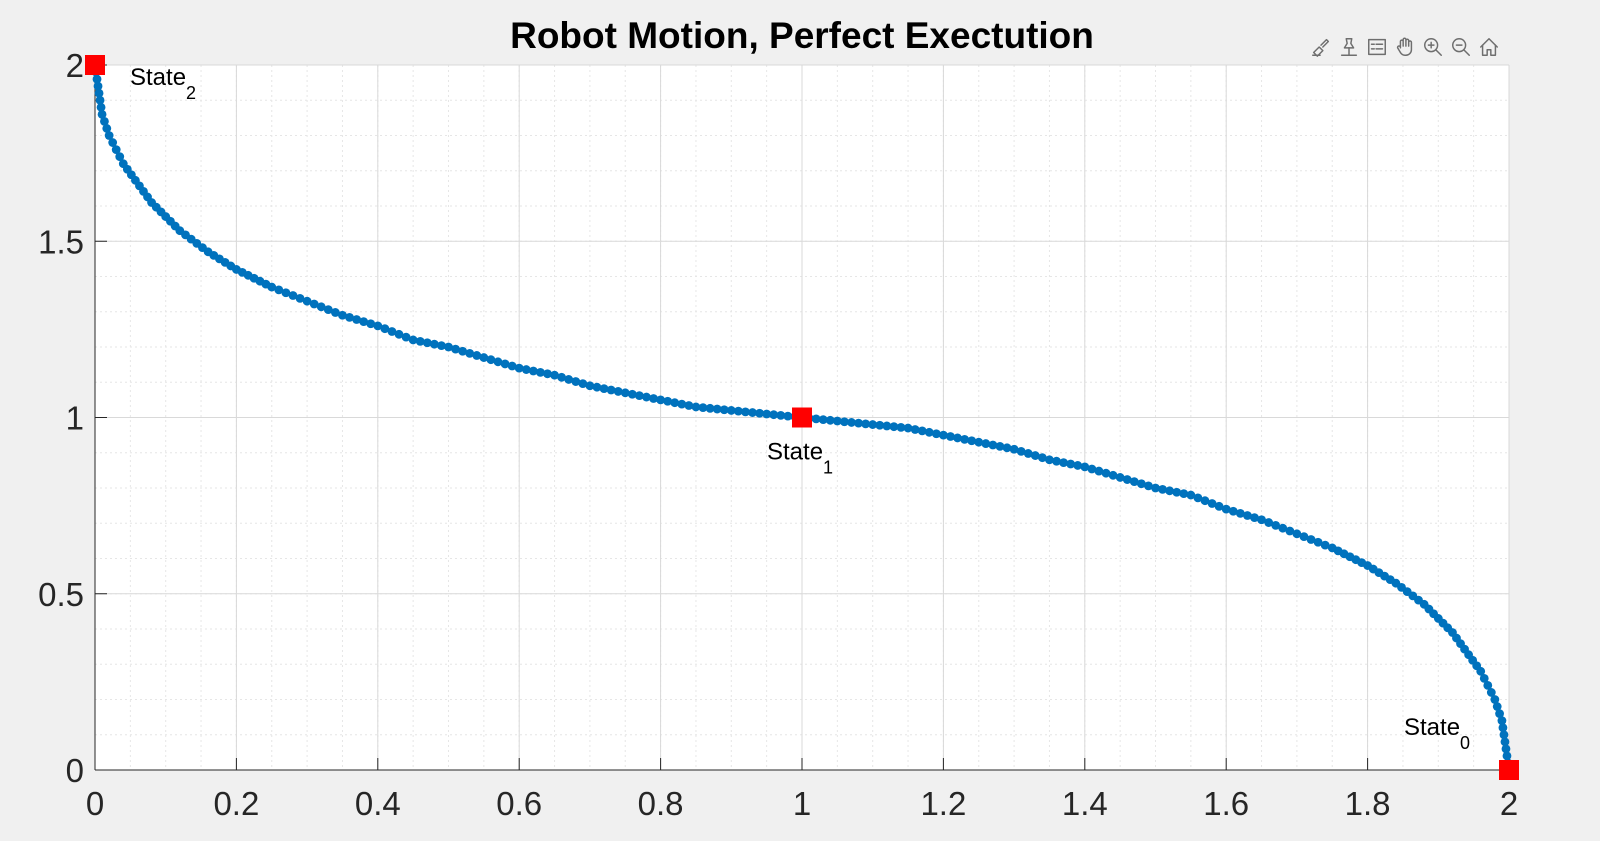  Describe the element at coordinates (1321, 47) in the screenshot. I see `brush-icon` at that location.